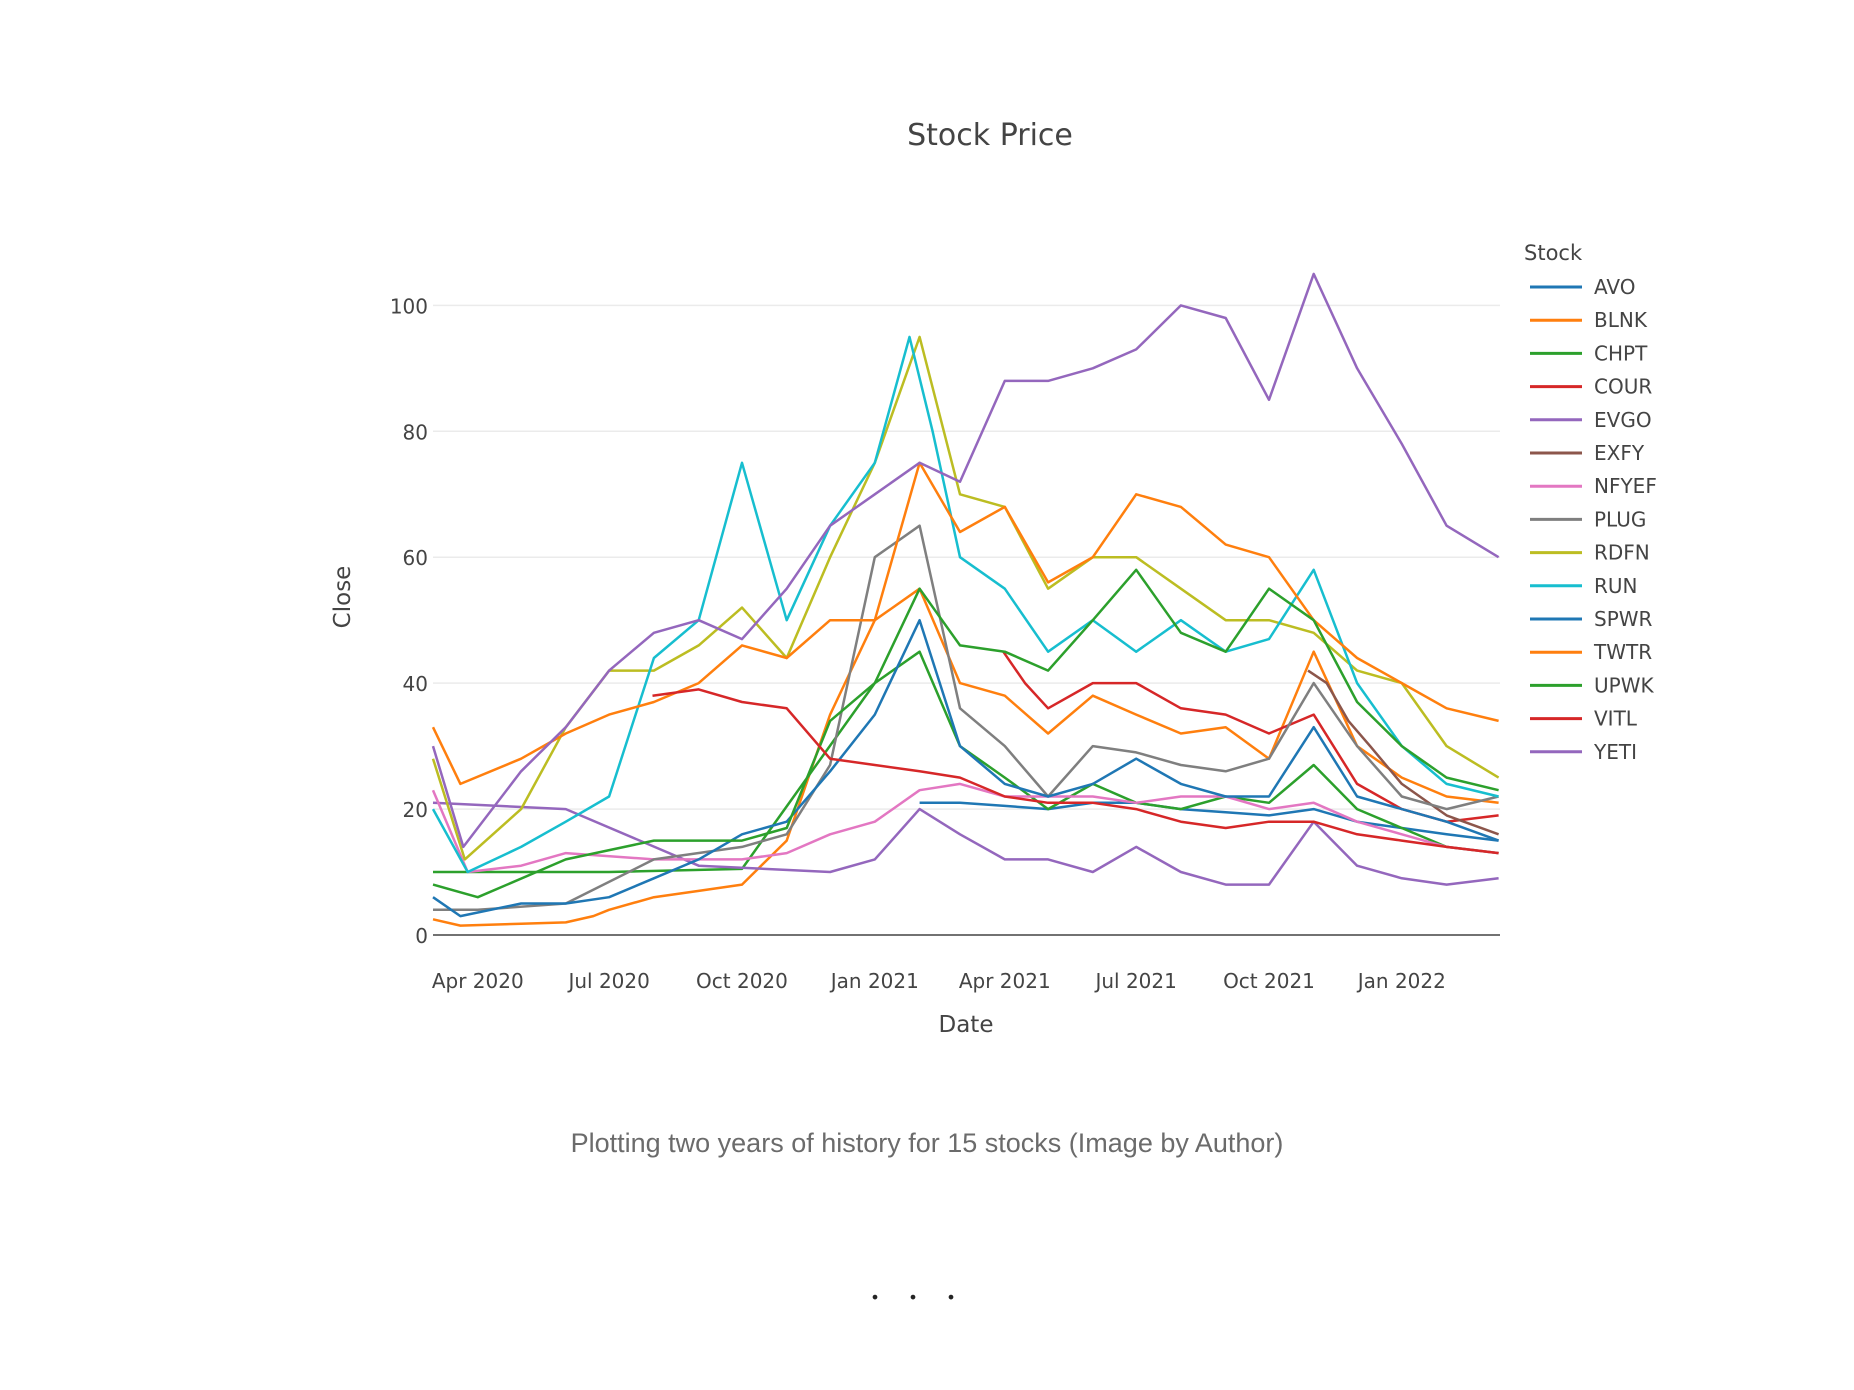  Describe the element at coordinates (1591, 652) in the screenshot. I see `legend-item-twtr: TWTR` at that location.